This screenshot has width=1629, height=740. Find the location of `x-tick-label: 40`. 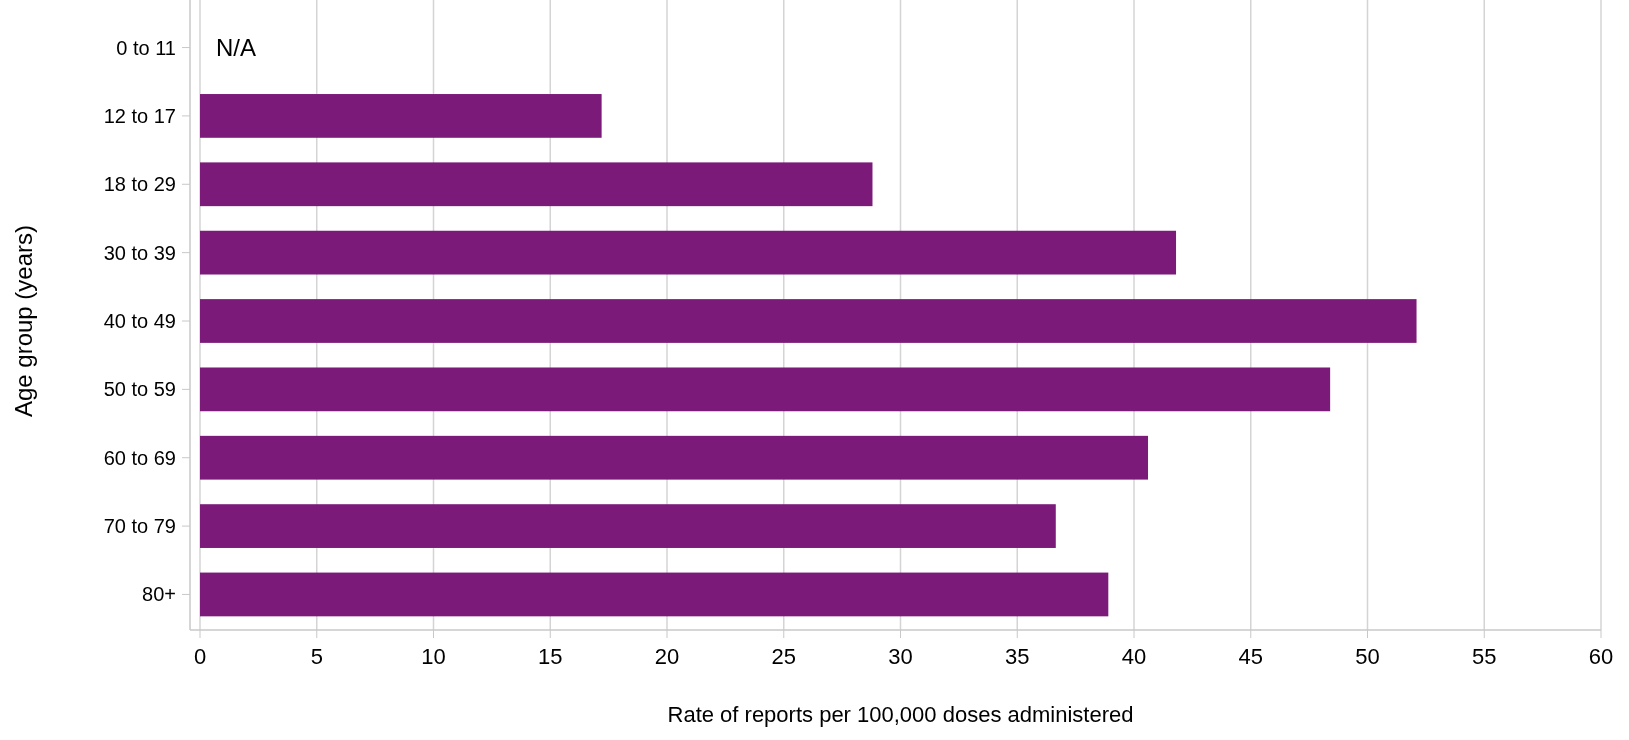

x-tick-label: 40 is located at coordinates (1134, 656).